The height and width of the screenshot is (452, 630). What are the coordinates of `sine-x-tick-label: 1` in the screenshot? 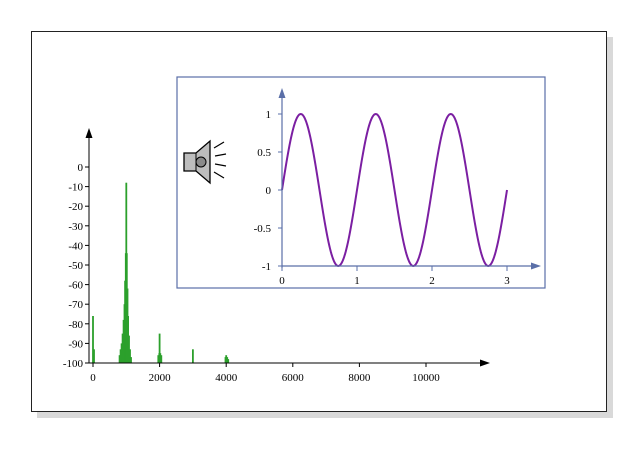 It's located at (357, 281).